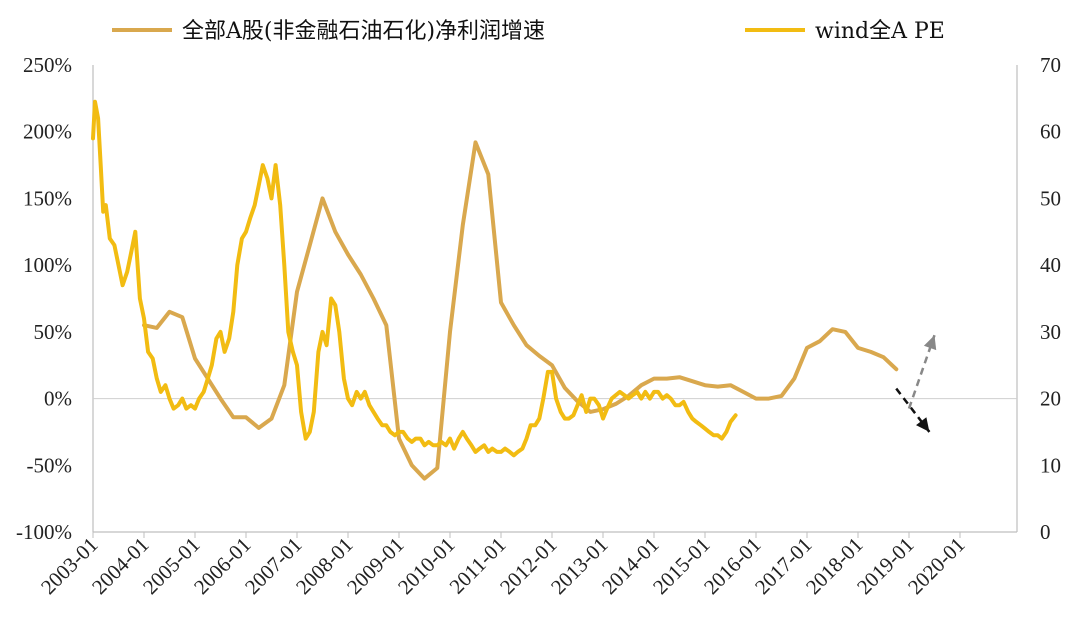 This screenshot has width=1080, height=641. I want to click on legend-label-profit-growth: 全部A股(非金融石油石化)净利润增速, so click(363, 31).